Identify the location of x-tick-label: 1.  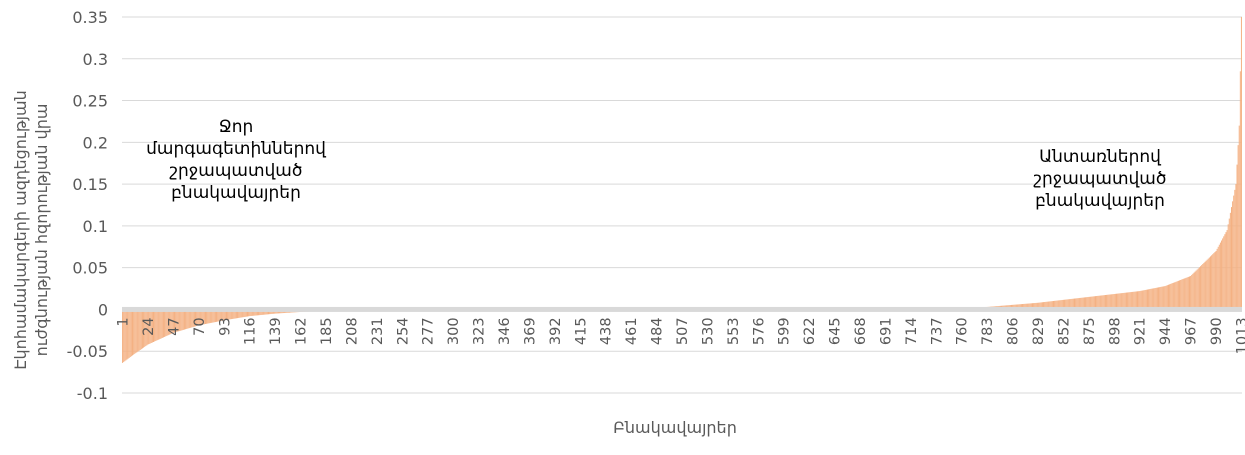
(124, 321).